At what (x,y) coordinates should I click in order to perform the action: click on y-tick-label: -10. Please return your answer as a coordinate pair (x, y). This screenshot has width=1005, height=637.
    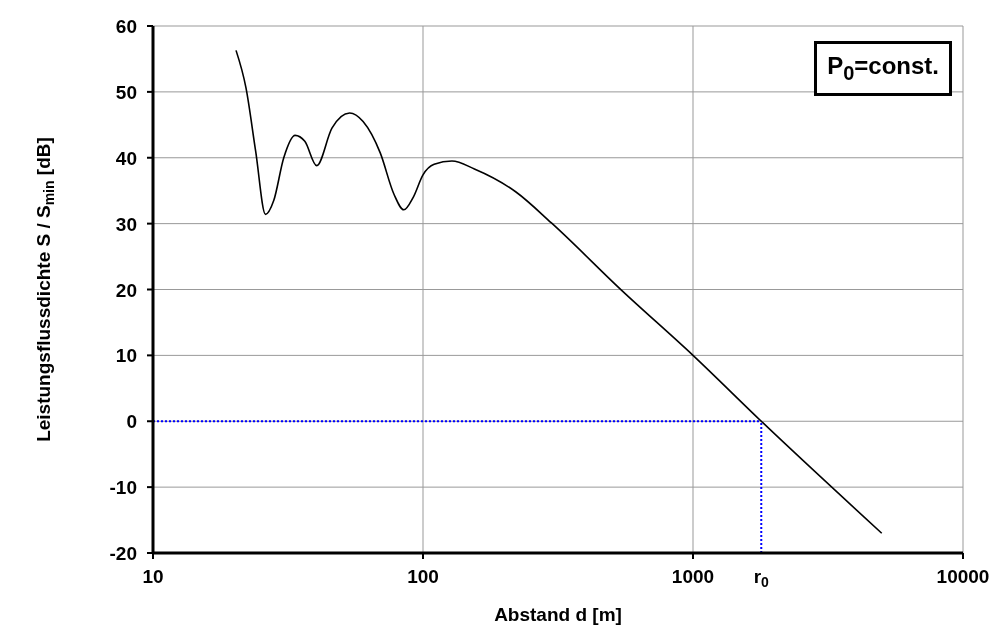
    Looking at the image, I should click on (123, 488).